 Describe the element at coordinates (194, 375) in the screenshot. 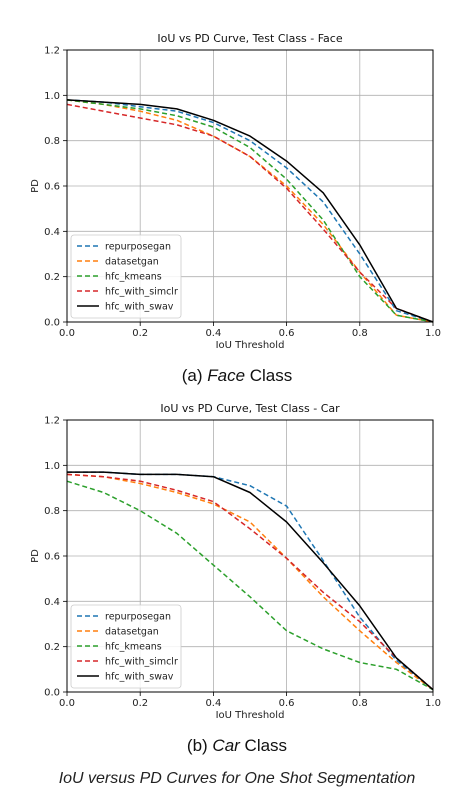

I see `face-caption-prefix: (a)` at that location.